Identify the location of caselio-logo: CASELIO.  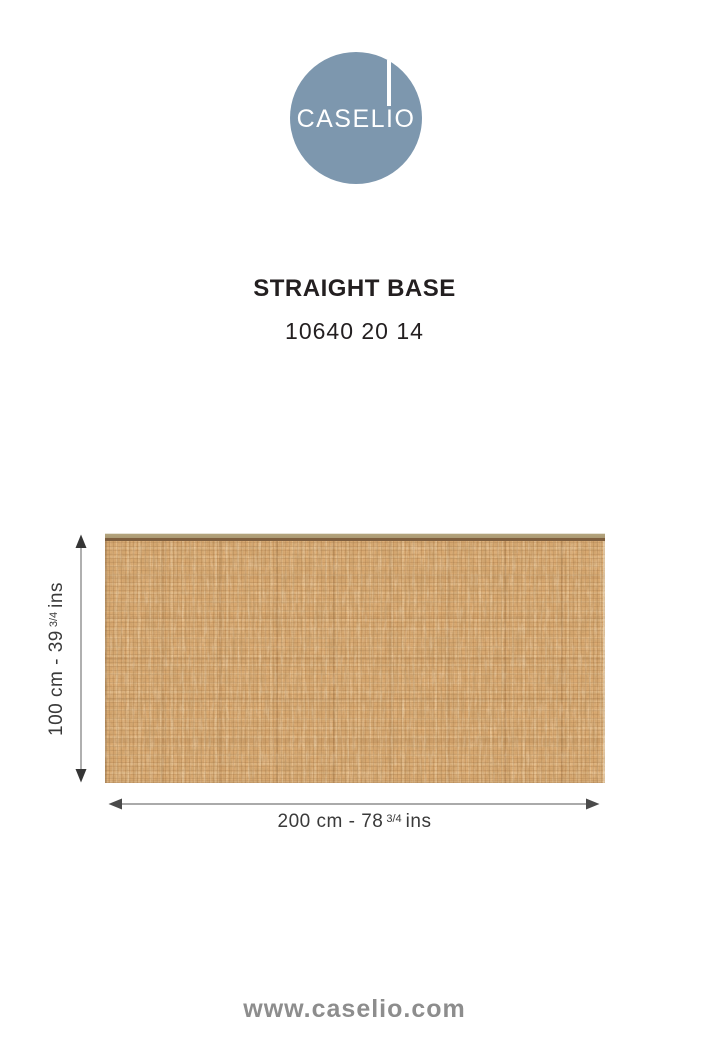
(356, 118).